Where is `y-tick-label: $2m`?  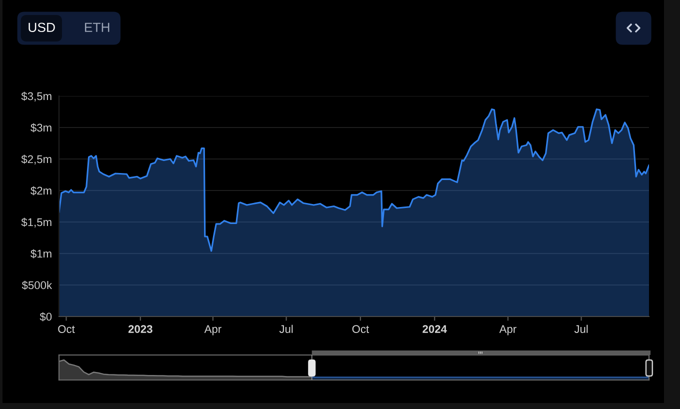
y-tick-label: $2m is located at coordinates (41, 191).